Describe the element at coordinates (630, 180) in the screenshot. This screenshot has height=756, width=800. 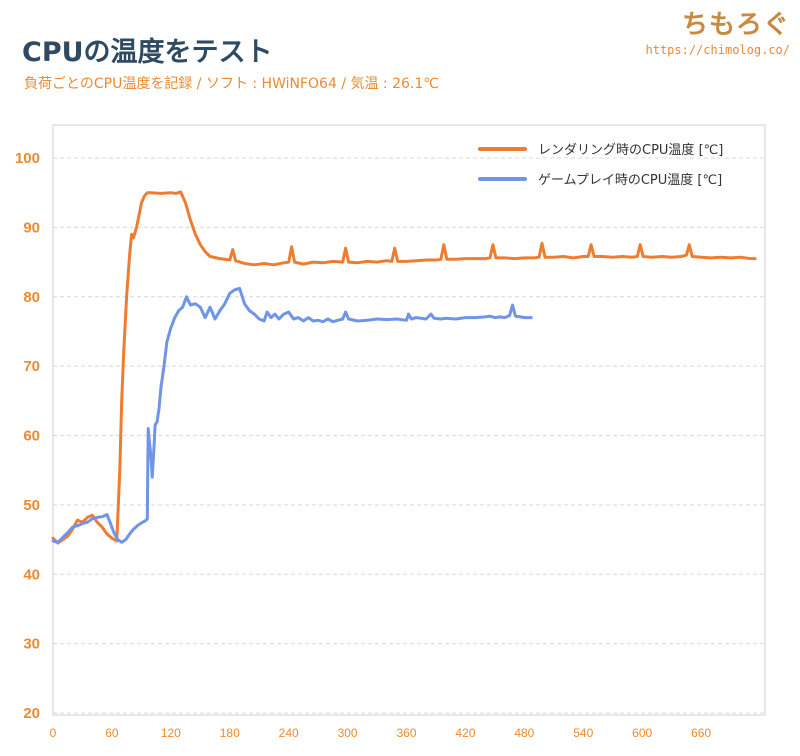
I see `legend-label-gaming: ゲームプレイ時のCPU温度 [℃]` at that location.